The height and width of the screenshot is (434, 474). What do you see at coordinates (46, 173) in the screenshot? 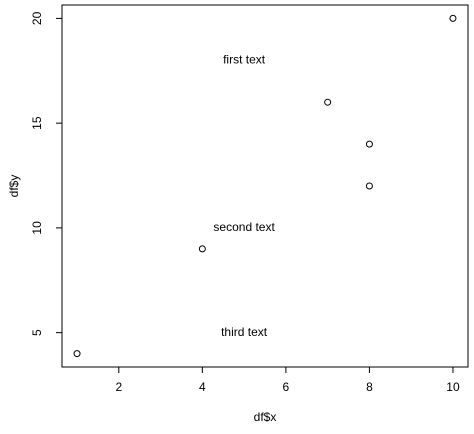
I see `y-axis: 5 10 15 20` at bounding box center [46, 173].